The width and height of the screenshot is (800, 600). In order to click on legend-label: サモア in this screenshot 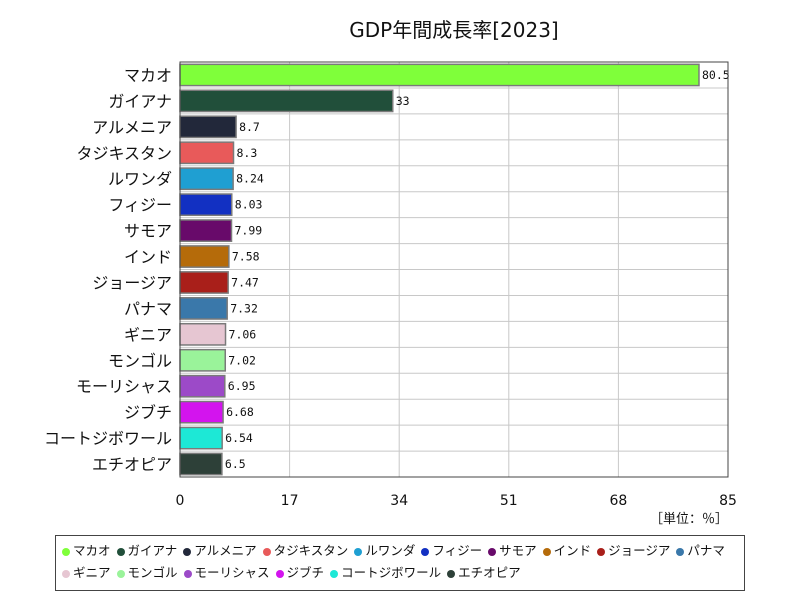, I will do `click(518, 550)`.